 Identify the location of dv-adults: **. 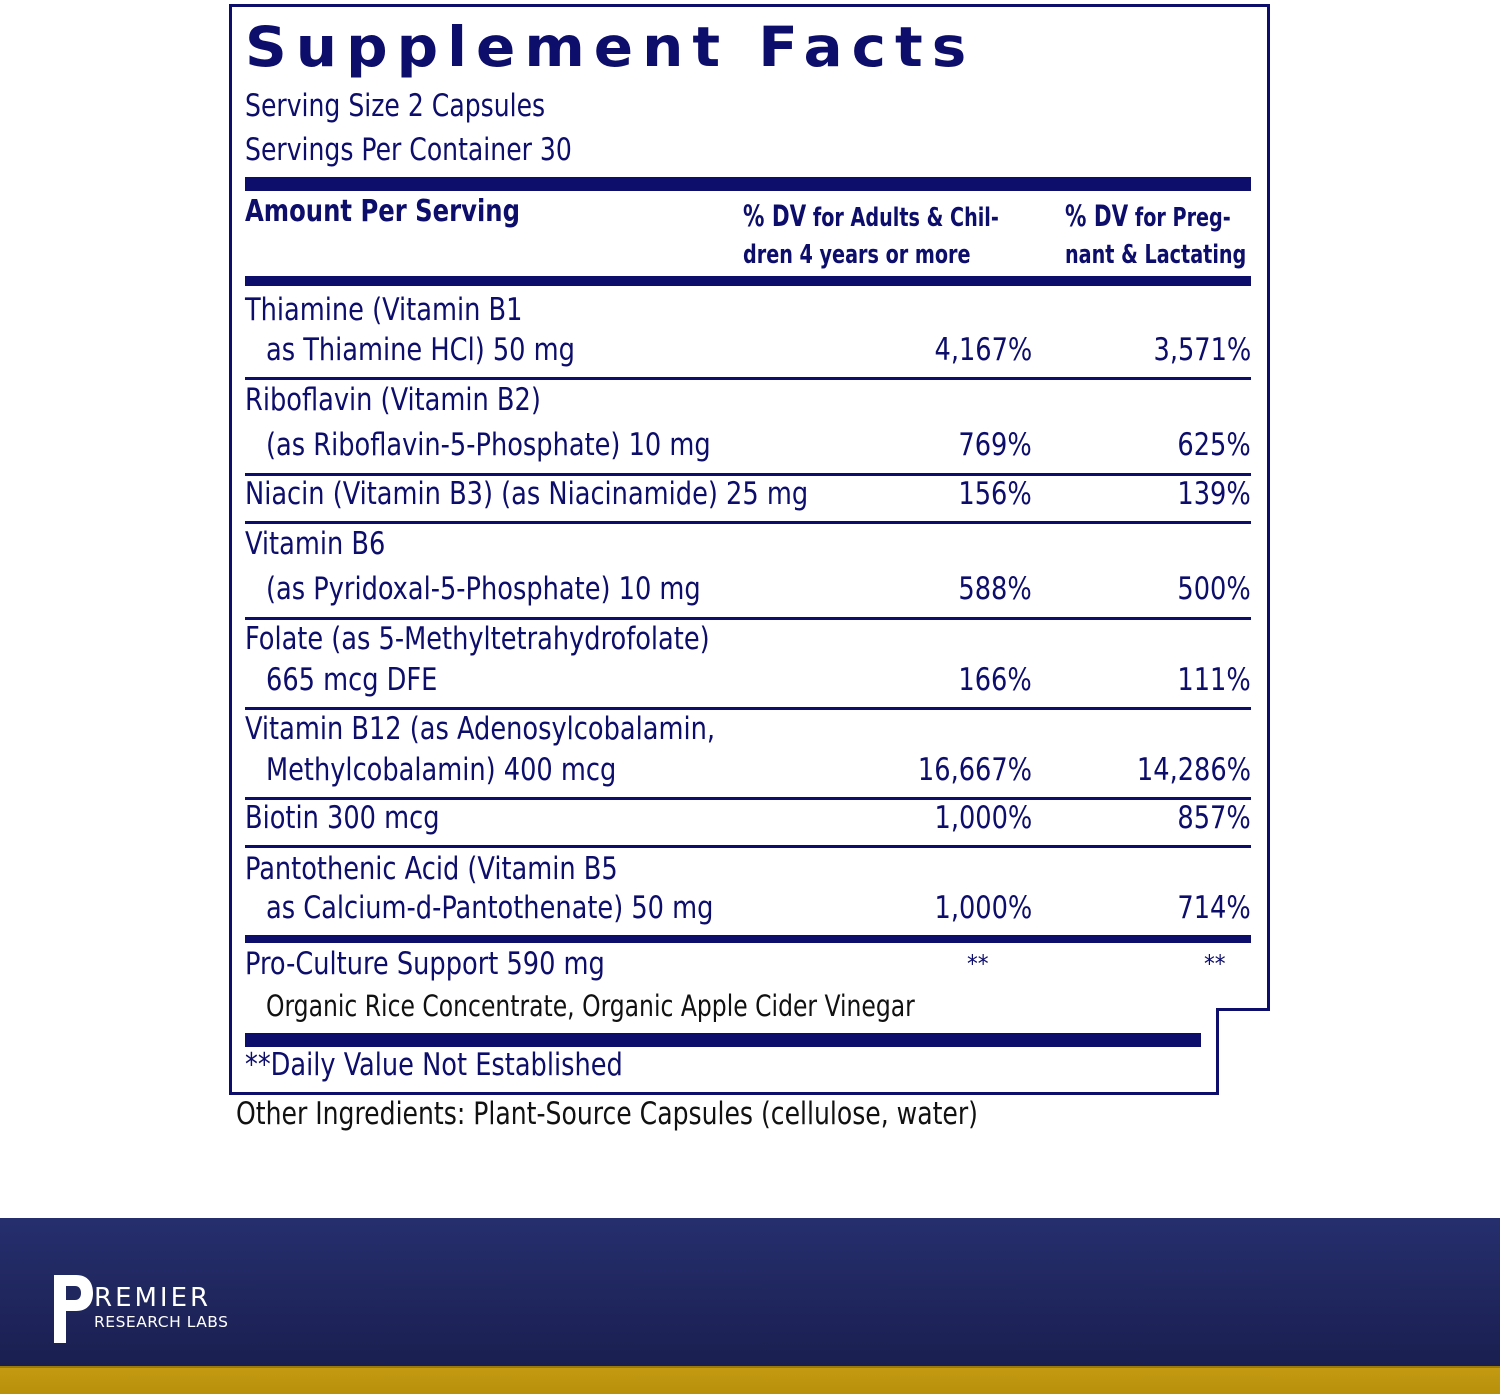
(978, 964).